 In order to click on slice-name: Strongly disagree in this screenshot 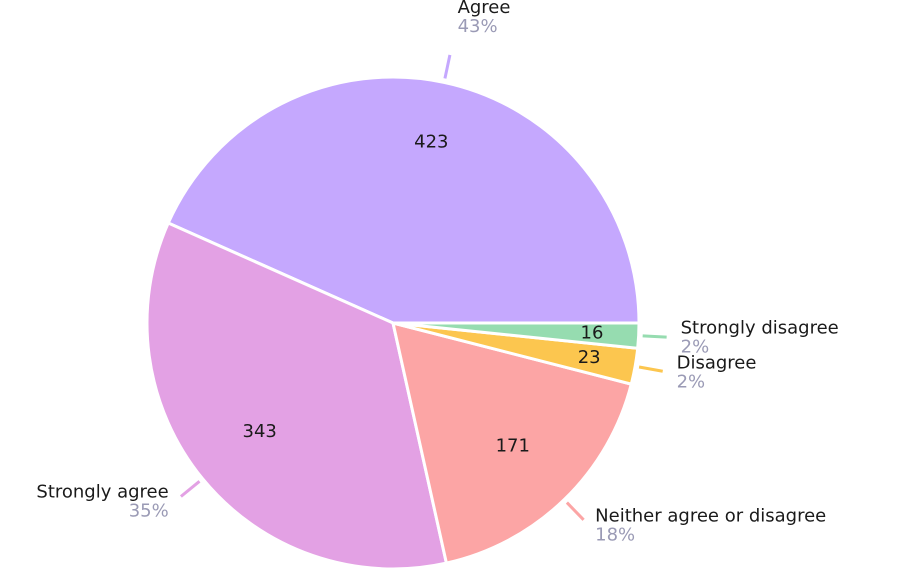, I will do `click(760, 328)`.